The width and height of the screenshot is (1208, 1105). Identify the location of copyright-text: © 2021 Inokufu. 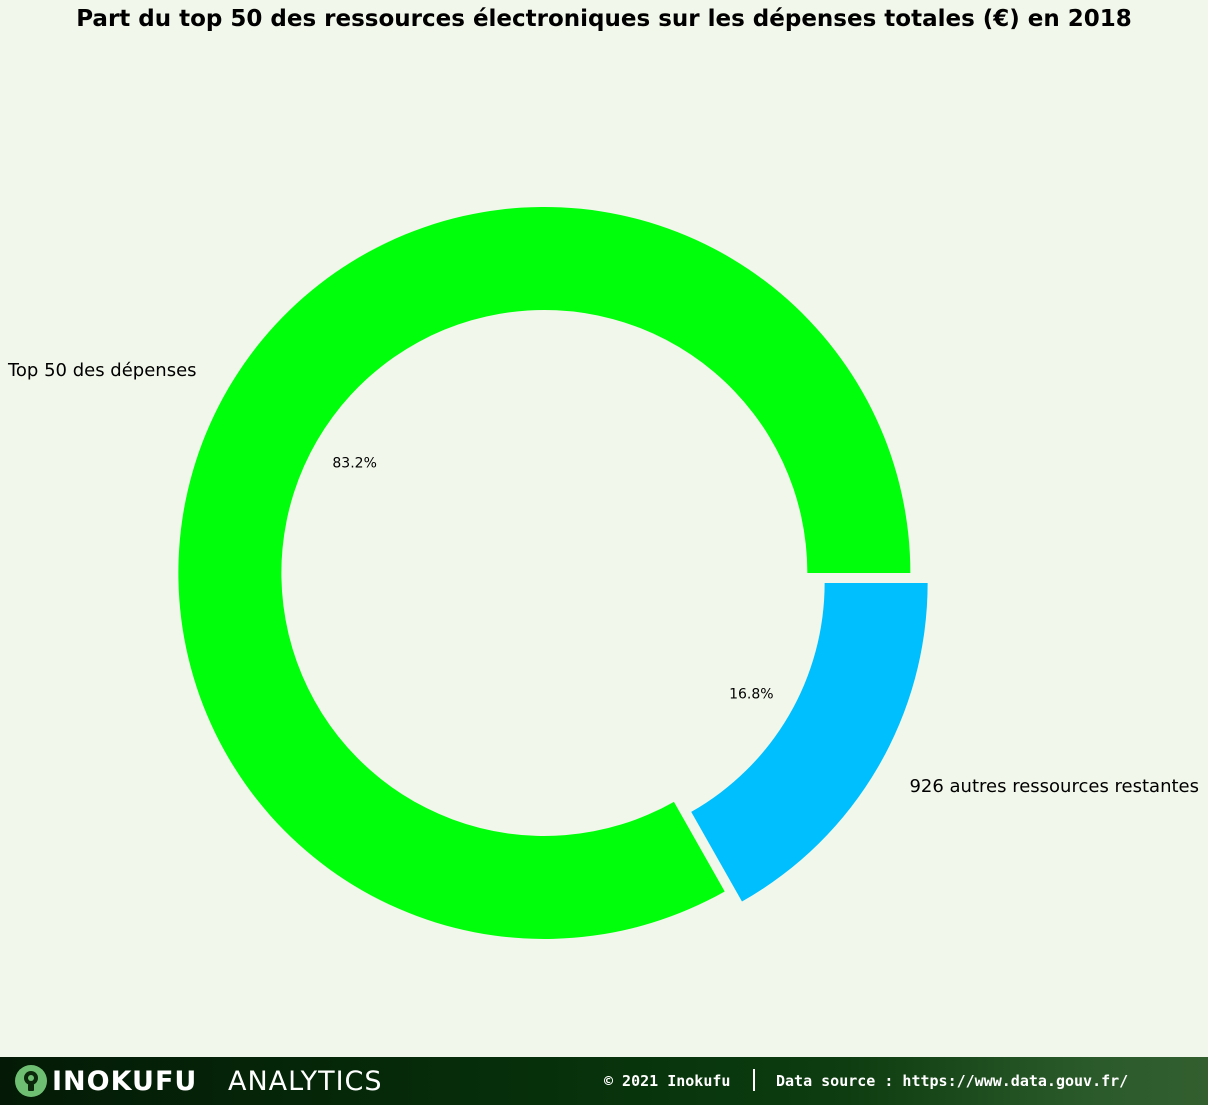
(667, 1081).